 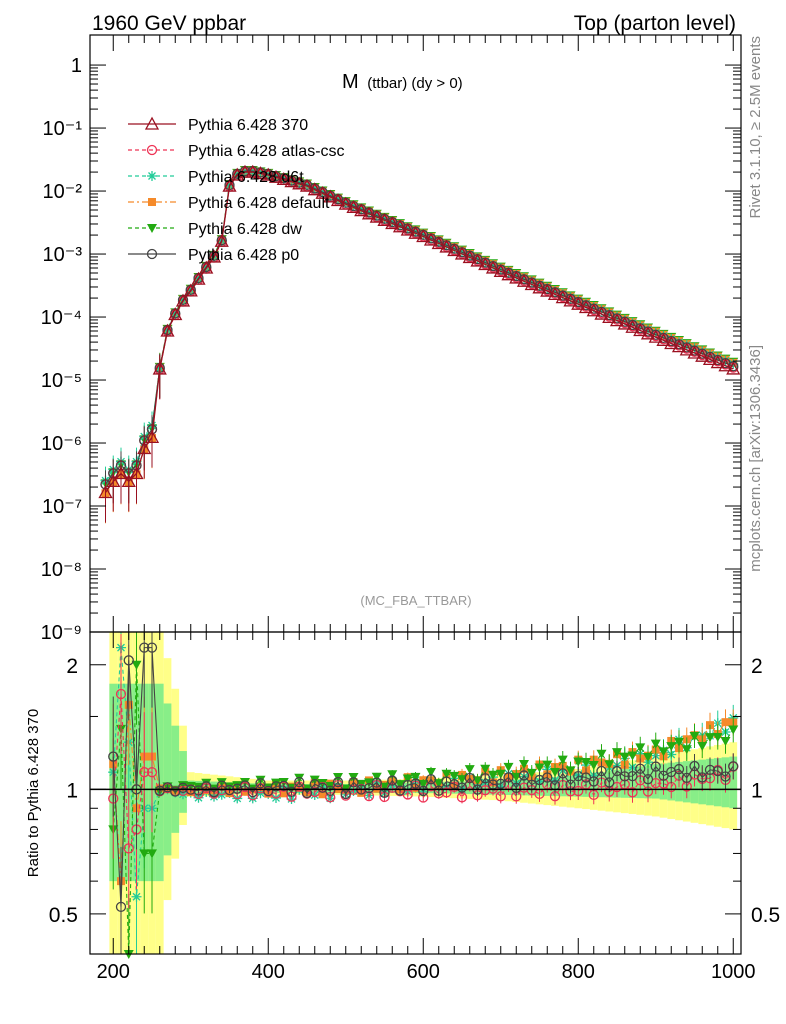 I want to click on plot-title: M (ttbar) (dy > 0), so click(x=402, y=82).